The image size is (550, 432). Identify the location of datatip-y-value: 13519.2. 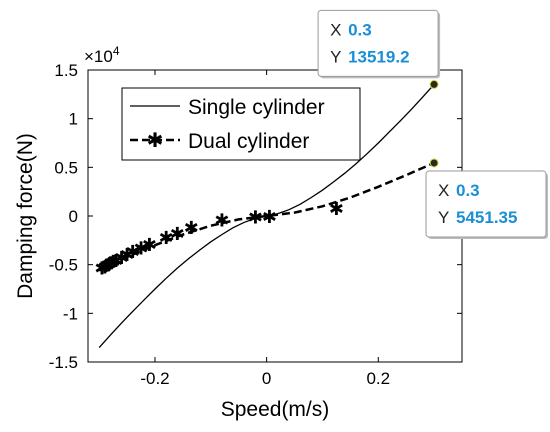
(378, 56).